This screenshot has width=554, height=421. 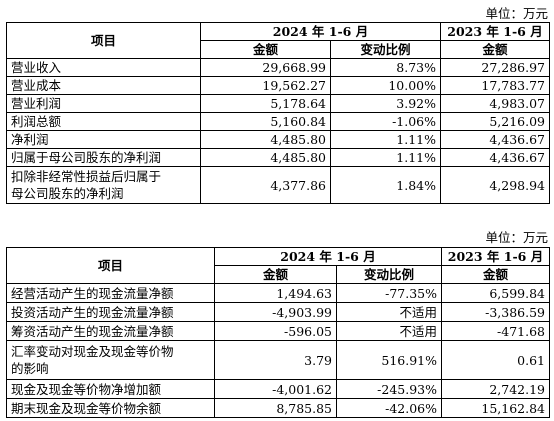 I want to click on cell-value: -3,386.59, so click(x=495, y=312).